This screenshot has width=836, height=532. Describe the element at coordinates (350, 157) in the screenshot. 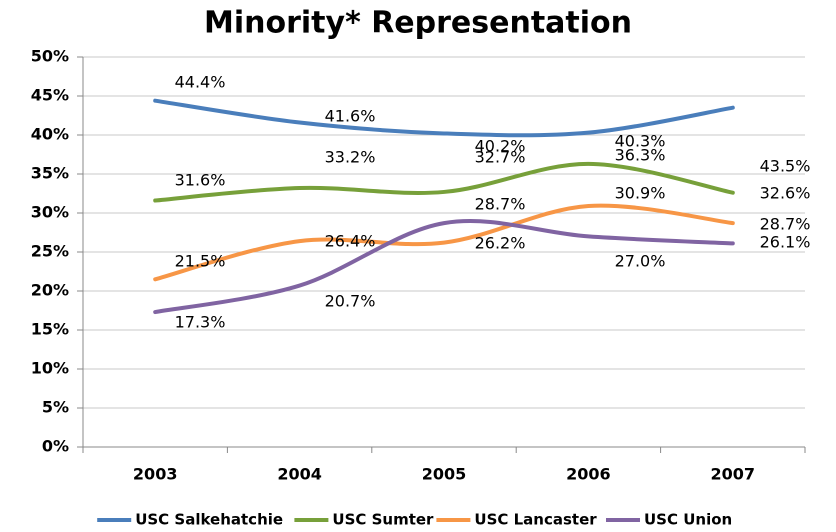

I see `data-label: 33.2%` at that location.